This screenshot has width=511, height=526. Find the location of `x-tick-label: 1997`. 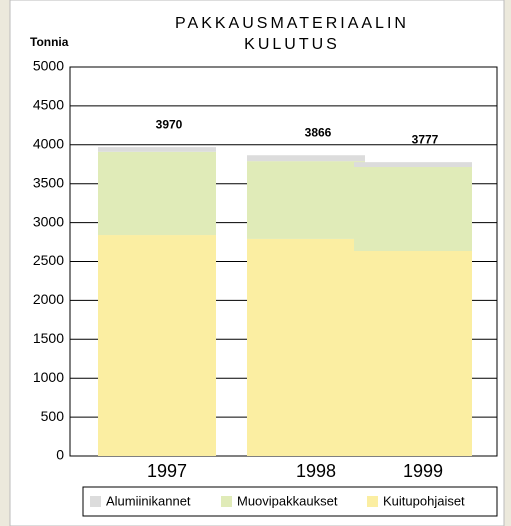

x-tick-label: 1997 is located at coordinates (167, 471).